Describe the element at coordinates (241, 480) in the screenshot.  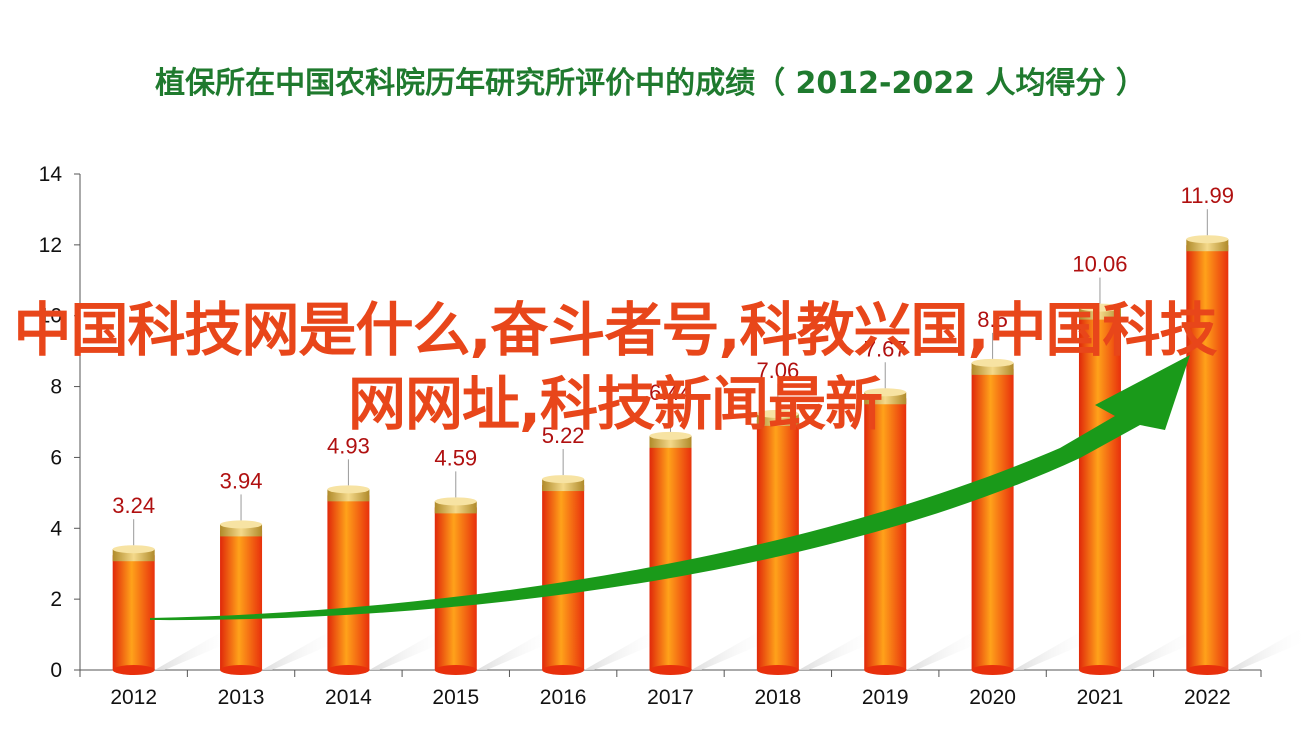
I see `data-label: 3.94` at that location.